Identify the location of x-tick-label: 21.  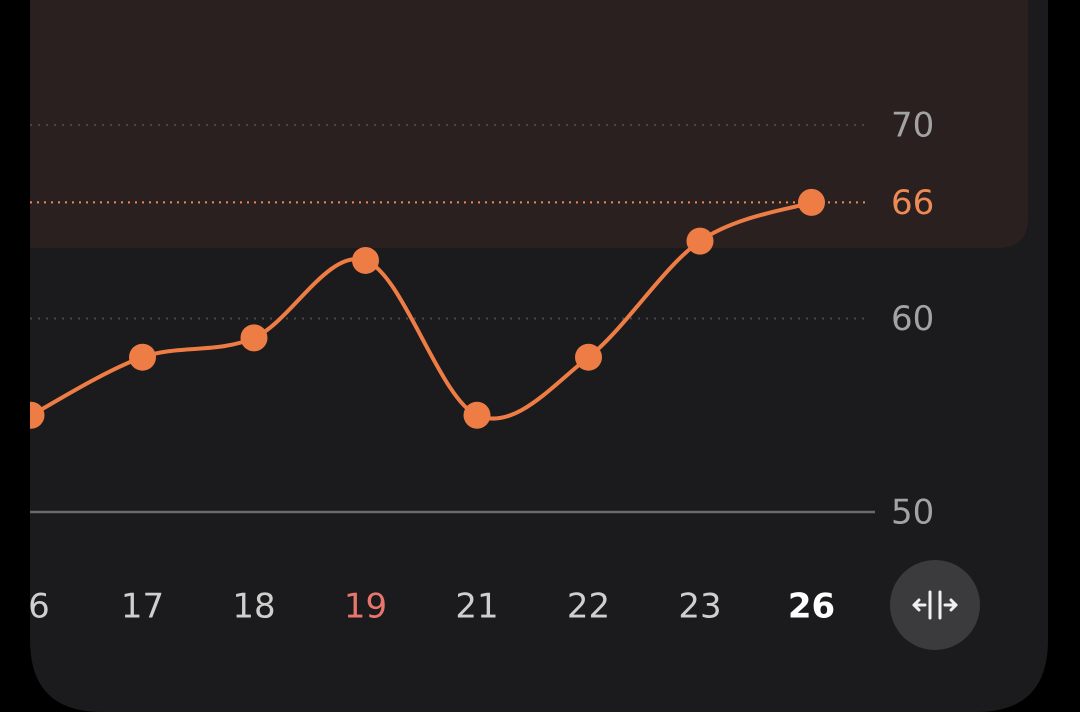
(476, 607).